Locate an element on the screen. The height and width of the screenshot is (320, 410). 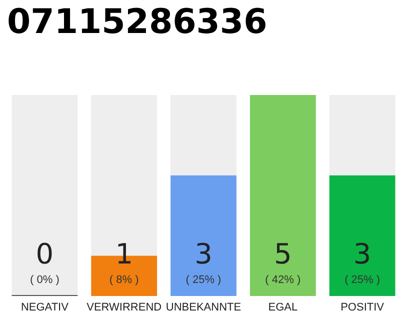
bar is located at coordinates (283, 195).